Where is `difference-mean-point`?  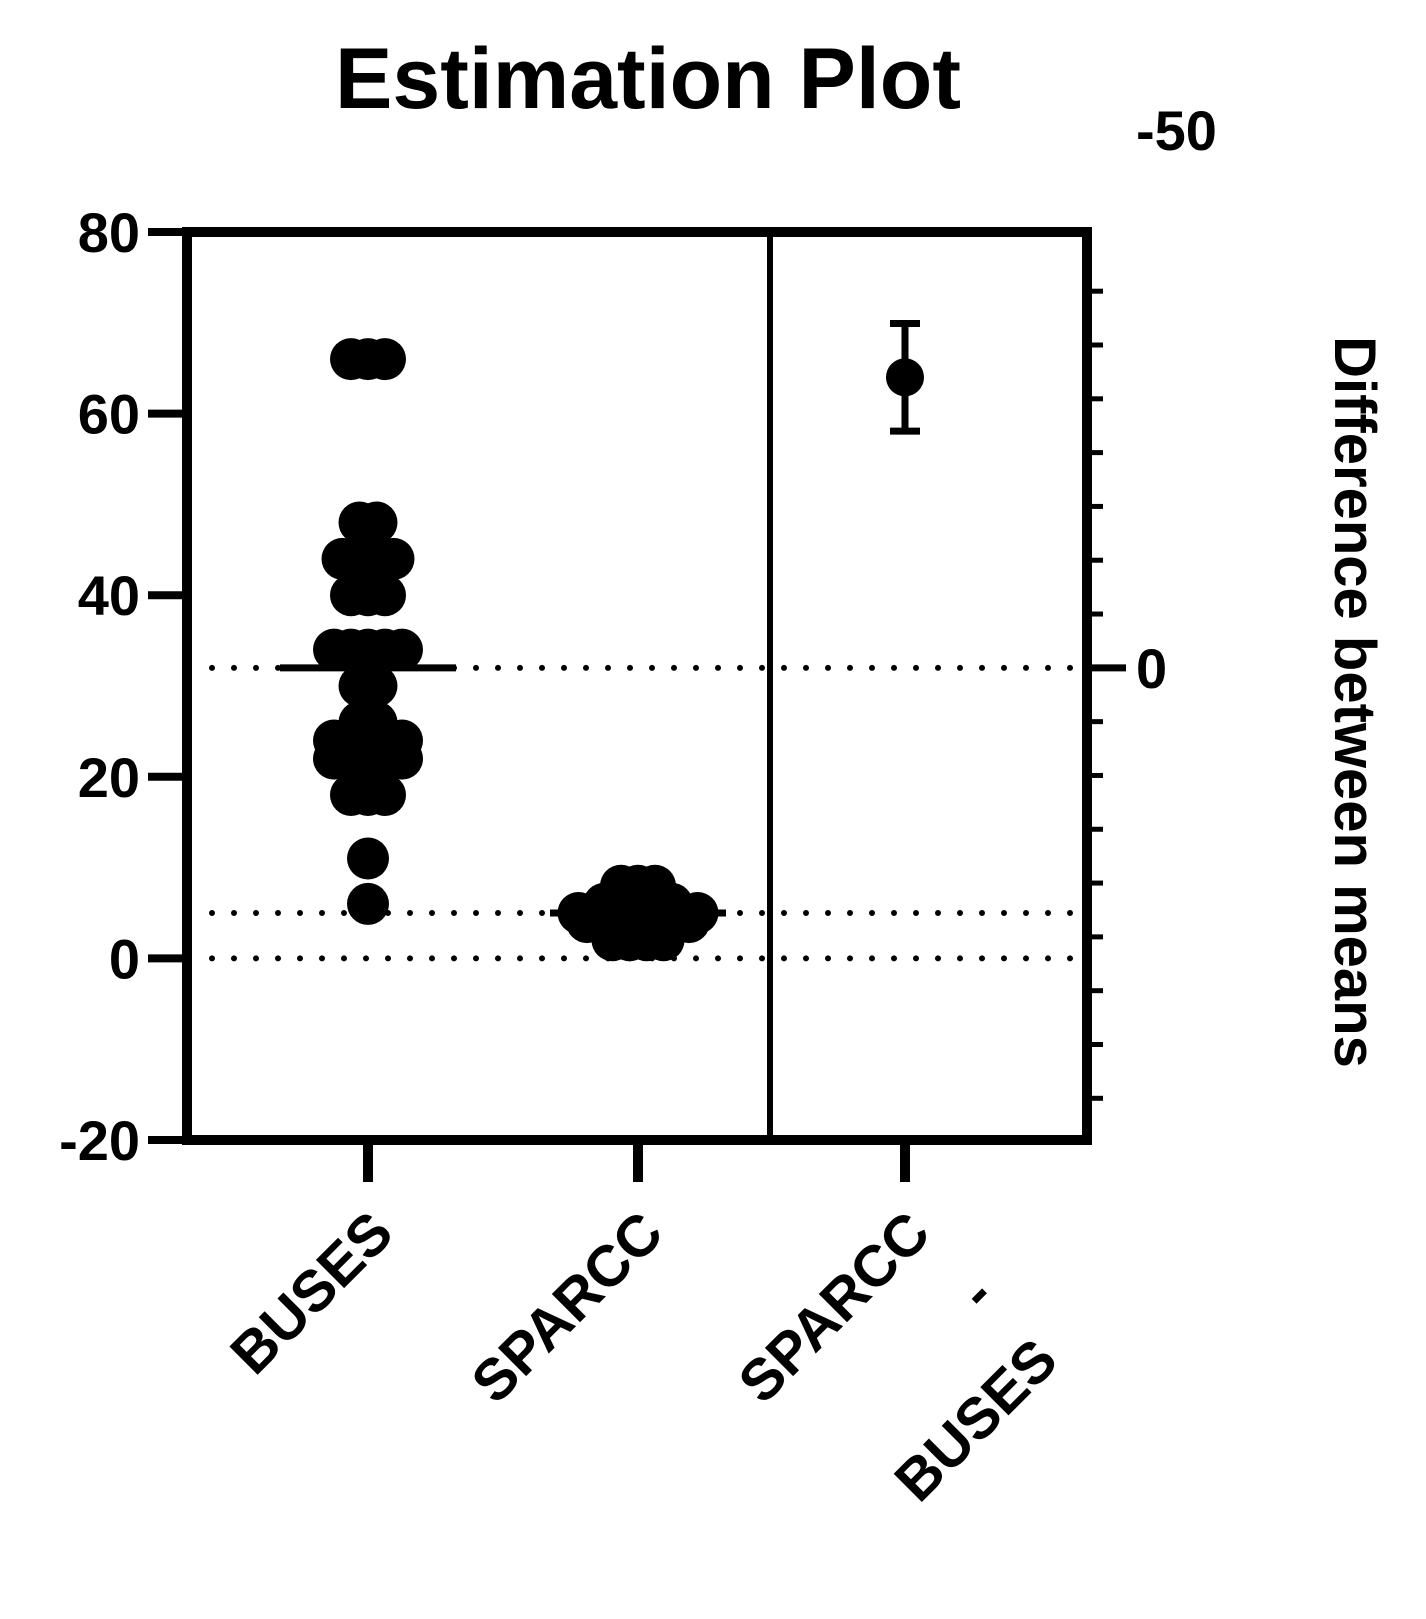 difference-mean-point is located at coordinates (905, 377).